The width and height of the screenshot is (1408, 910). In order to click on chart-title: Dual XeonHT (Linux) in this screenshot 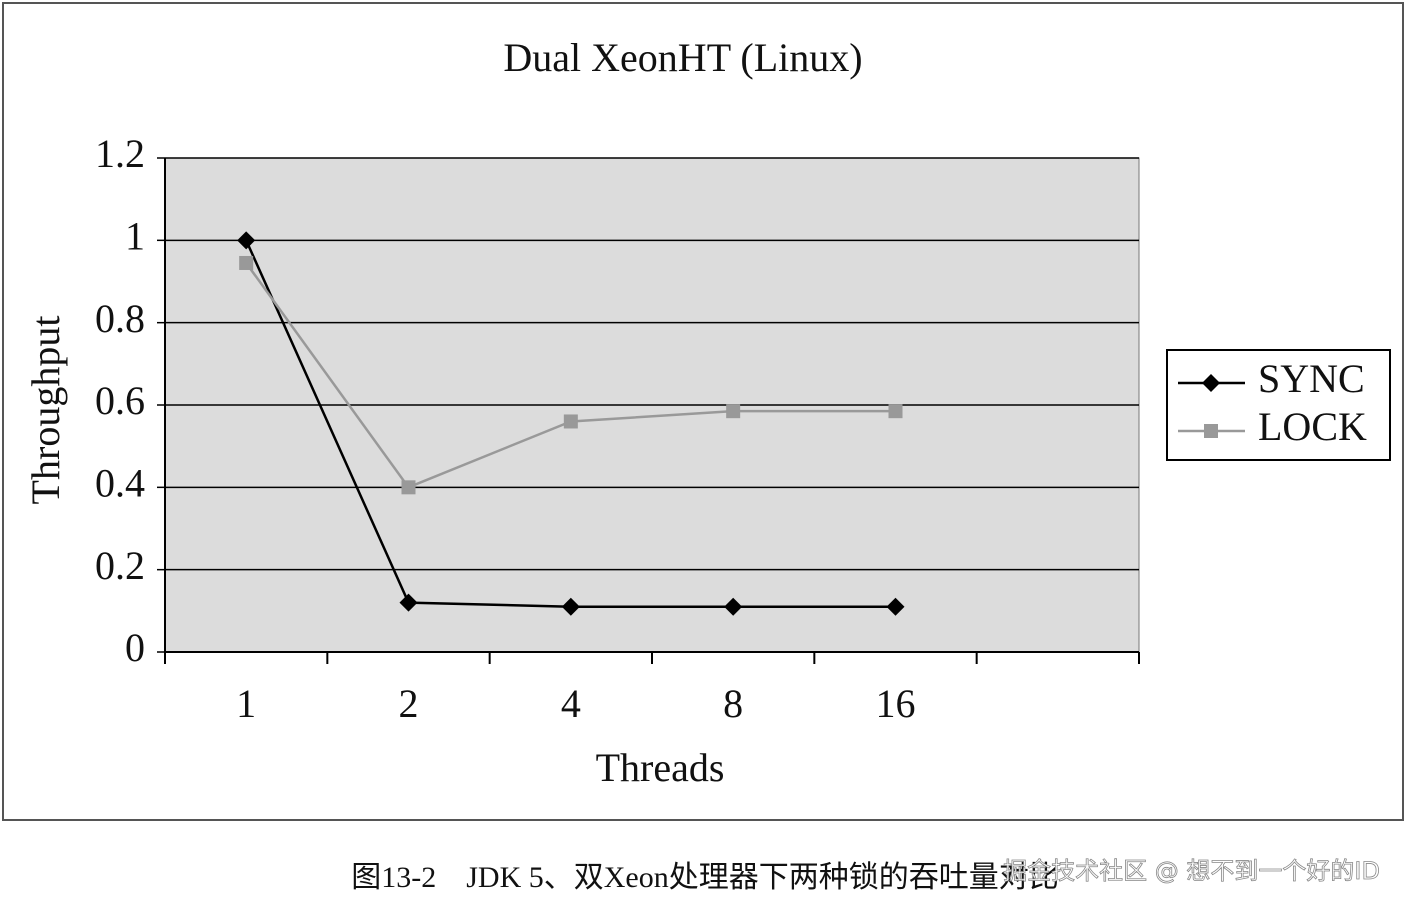, I will do `click(682, 57)`.